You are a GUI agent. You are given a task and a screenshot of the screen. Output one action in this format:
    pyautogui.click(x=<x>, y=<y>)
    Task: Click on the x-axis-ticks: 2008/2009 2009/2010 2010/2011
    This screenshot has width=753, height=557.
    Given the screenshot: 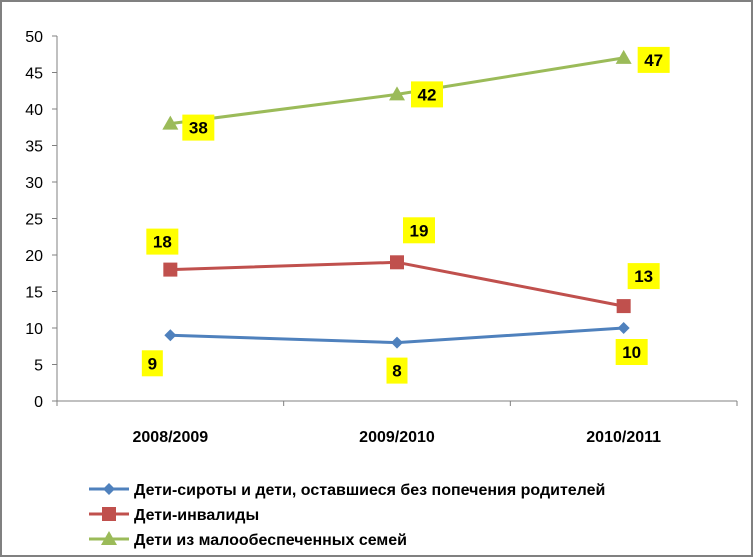 What is the action you would take?
    pyautogui.click(x=397, y=423)
    